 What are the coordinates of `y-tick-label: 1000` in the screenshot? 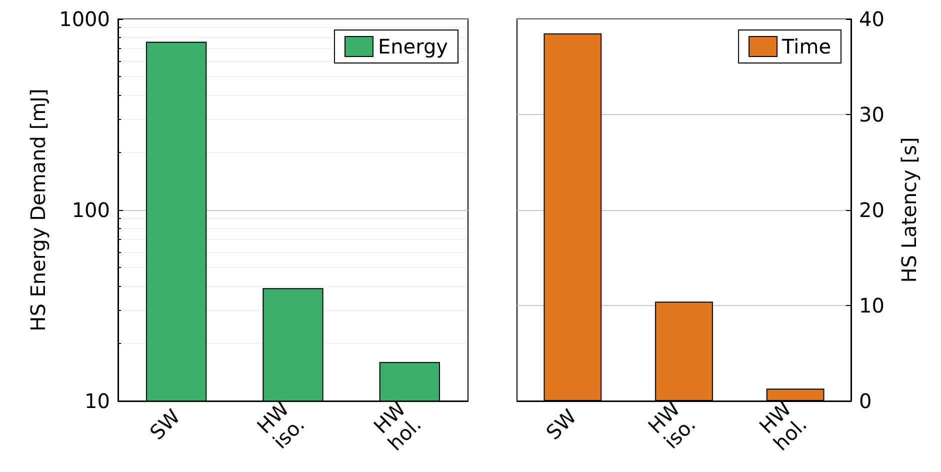 It's located at (84, 19).